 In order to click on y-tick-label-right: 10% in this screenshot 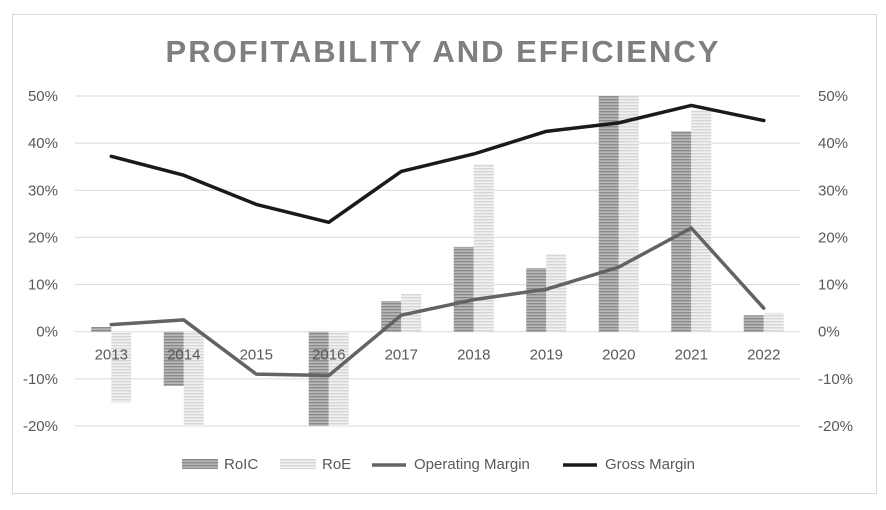, I will do `click(833, 285)`.